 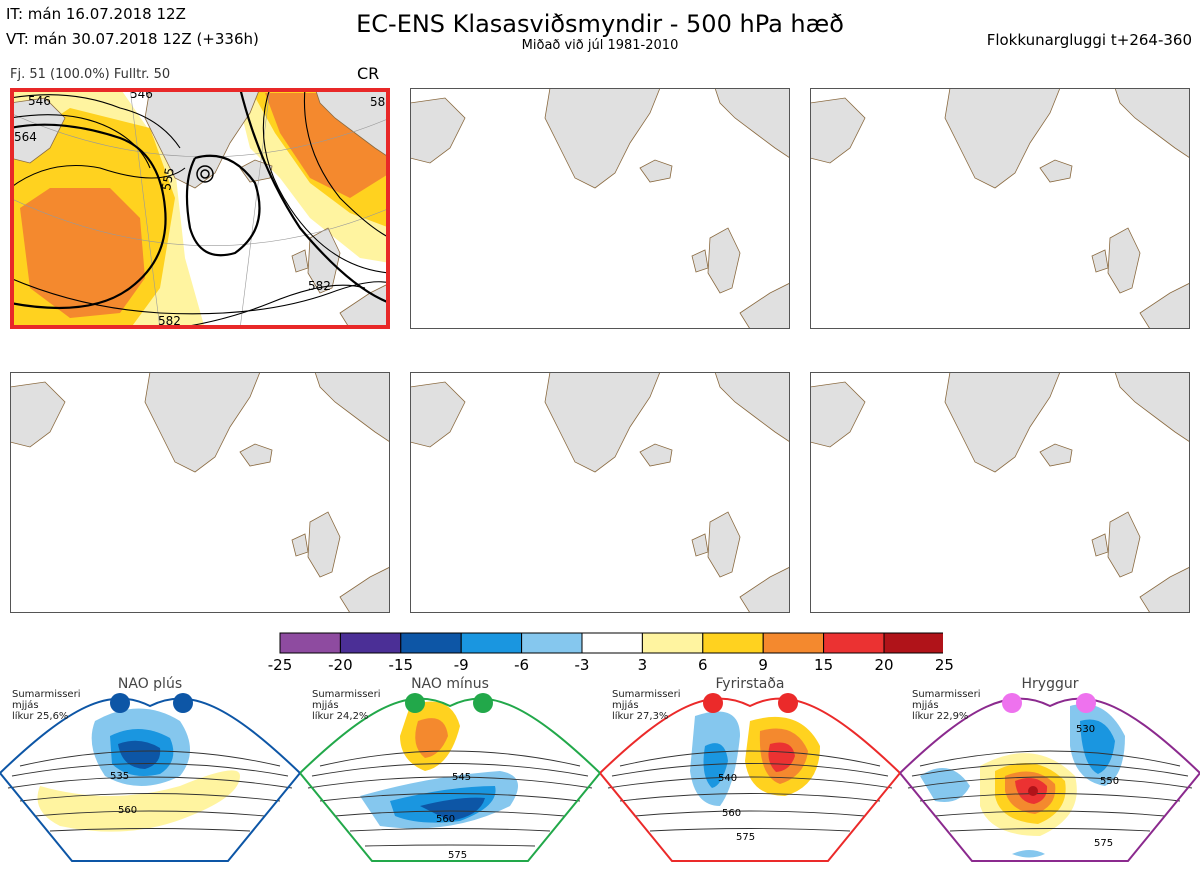 I want to click on contour-label: 535, so click(x=119, y=776).